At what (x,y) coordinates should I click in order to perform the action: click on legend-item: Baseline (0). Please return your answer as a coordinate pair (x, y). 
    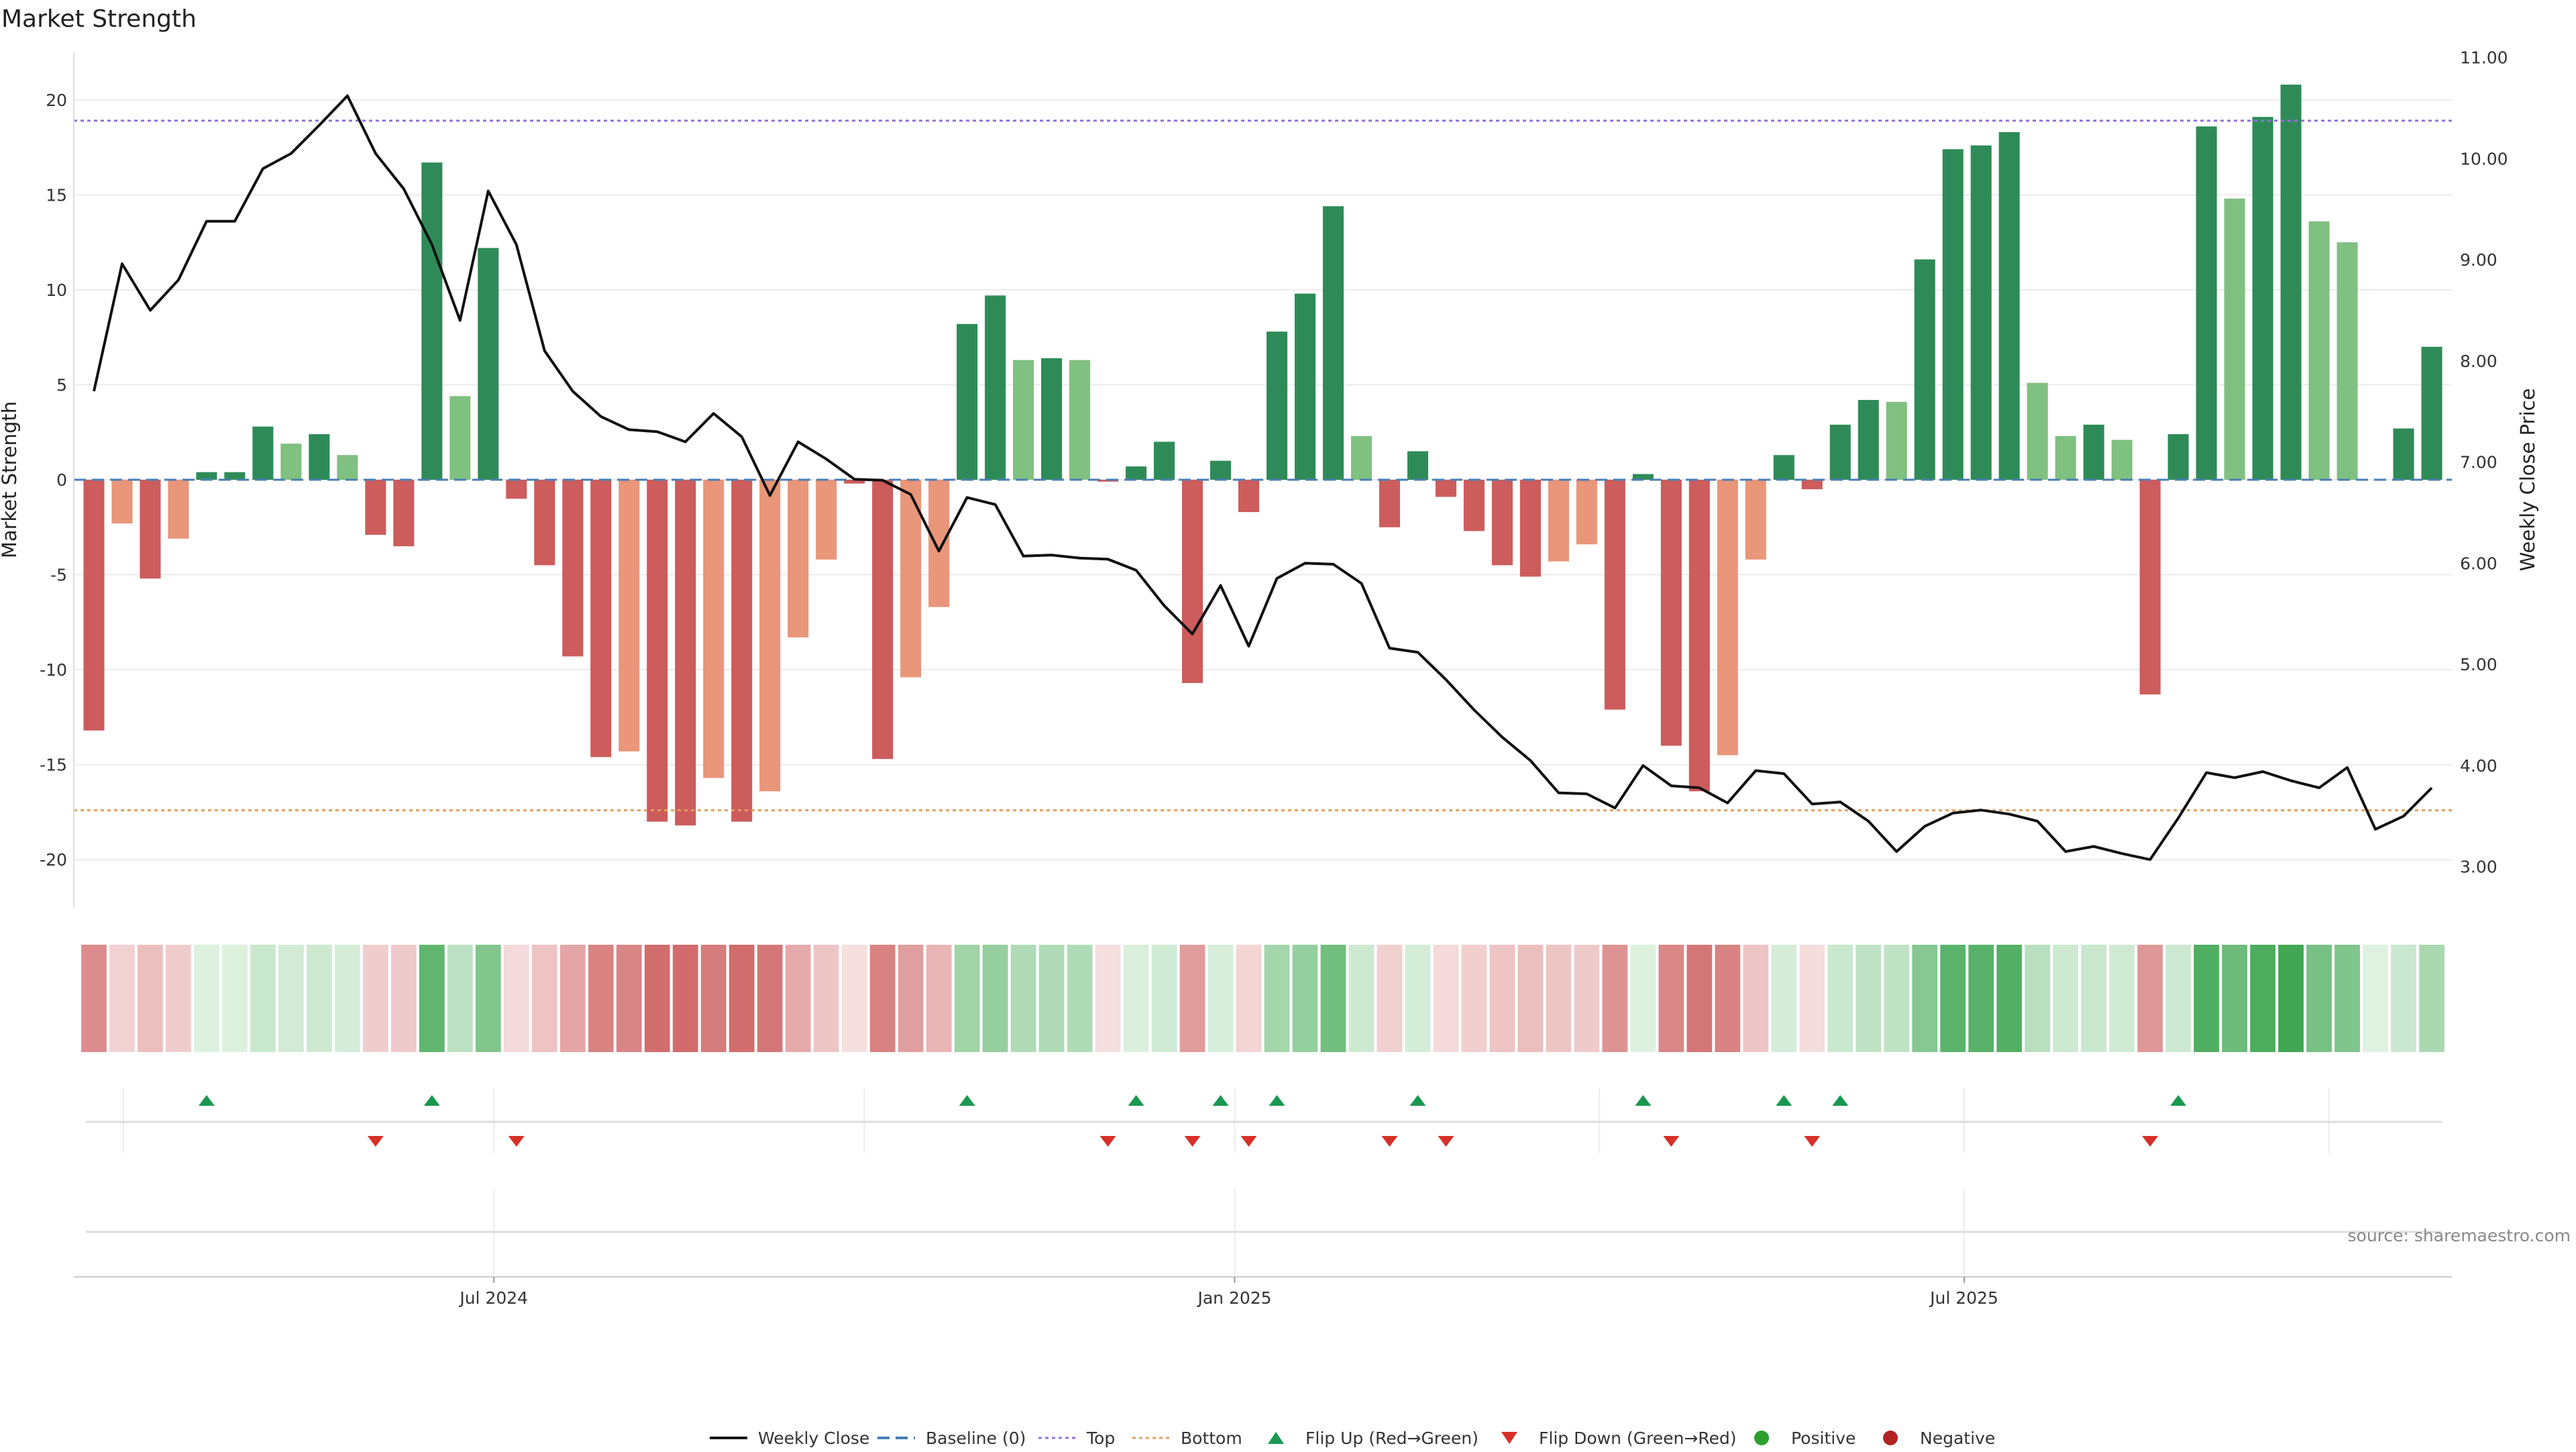
    Looking at the image, I should click on (951, 1438).